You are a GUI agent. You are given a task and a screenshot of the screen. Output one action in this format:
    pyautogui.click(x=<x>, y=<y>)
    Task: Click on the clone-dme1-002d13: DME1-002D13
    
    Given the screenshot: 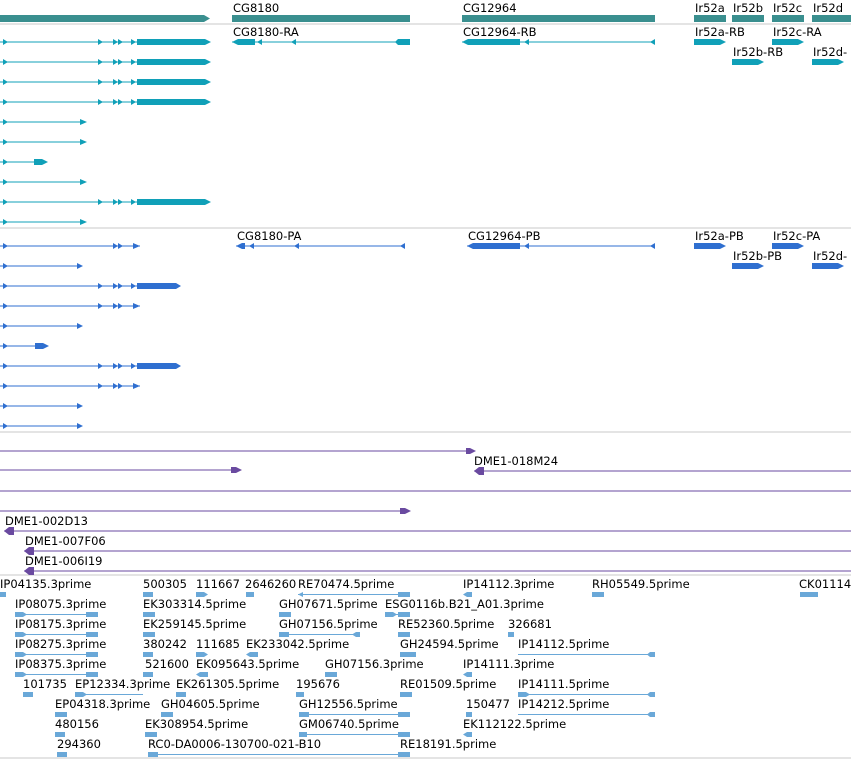 What is the action you would take?
    pyautogui.click(x=427, y=524)
    